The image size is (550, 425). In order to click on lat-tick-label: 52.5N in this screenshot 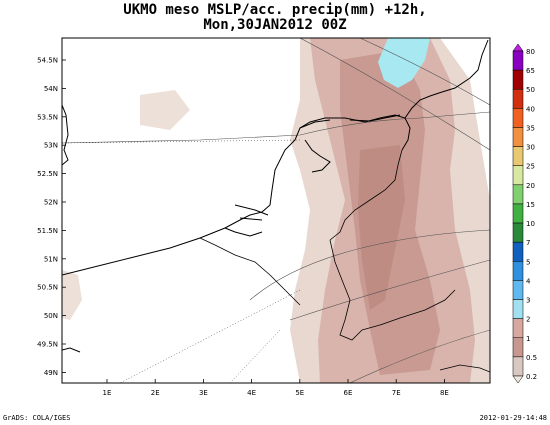, I will do `click(47, 174)`.